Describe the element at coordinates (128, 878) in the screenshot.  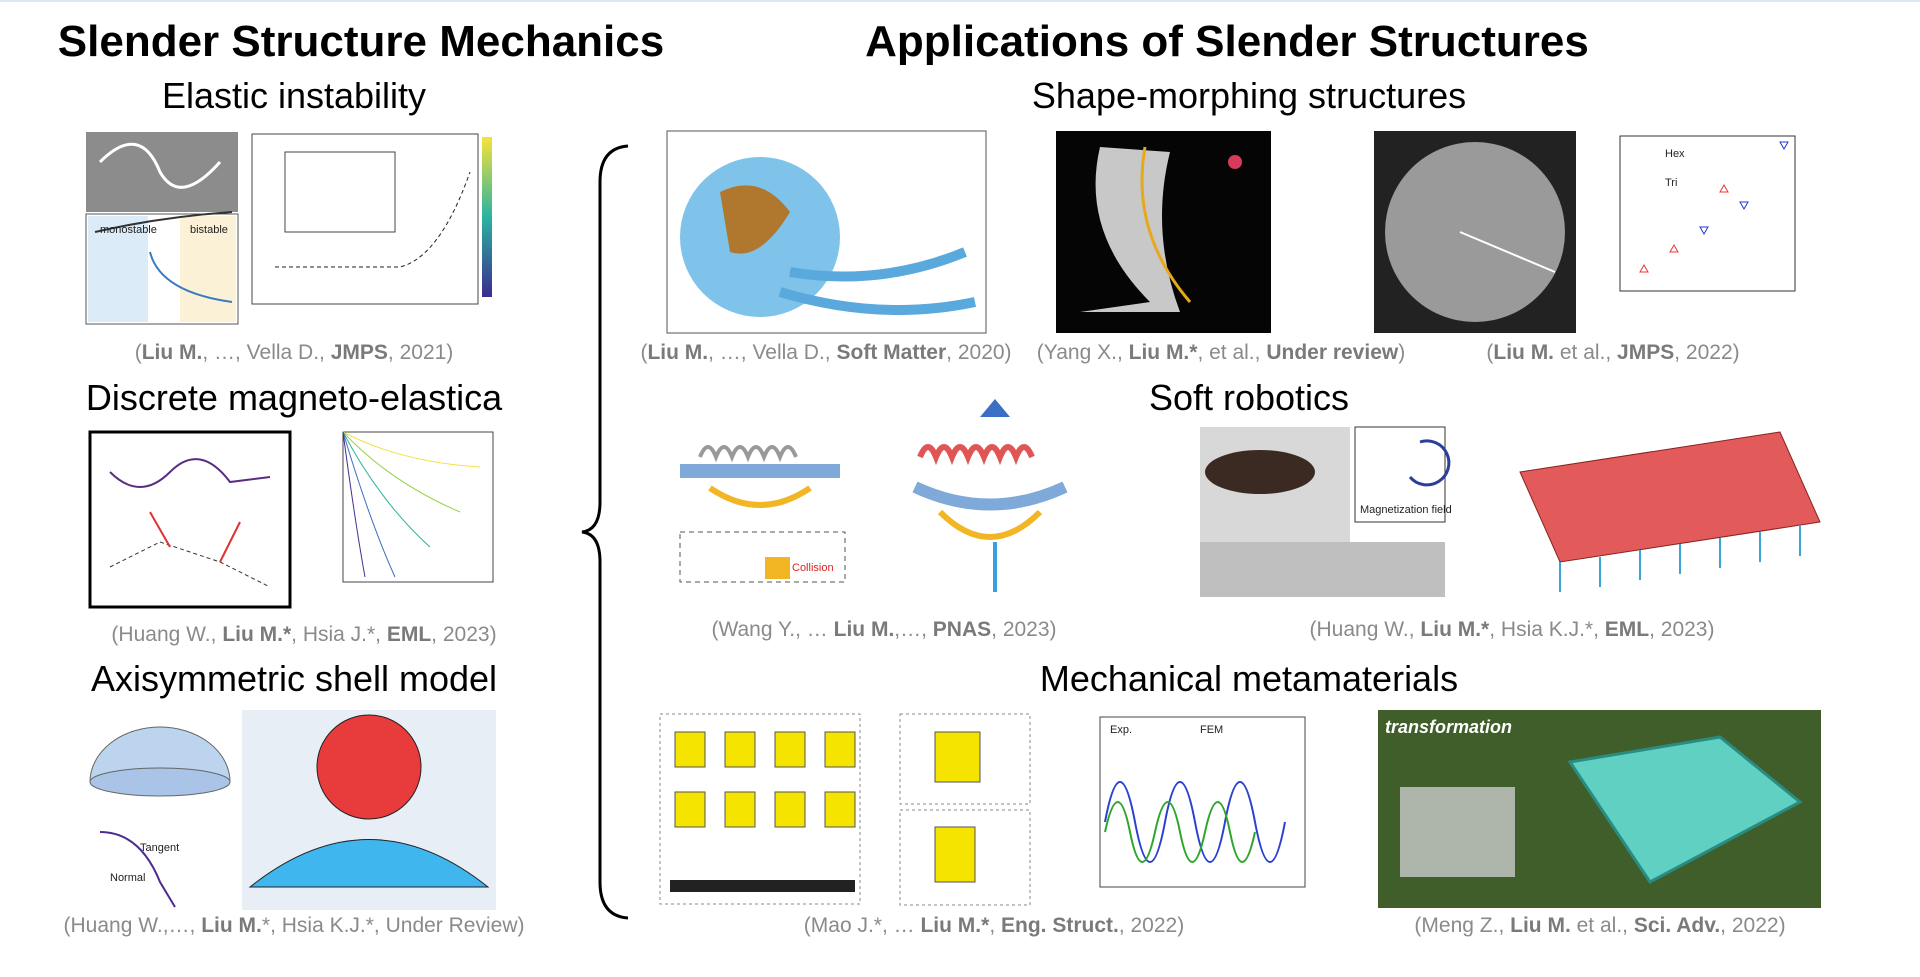
I see `figure-label: Normal` at that location.